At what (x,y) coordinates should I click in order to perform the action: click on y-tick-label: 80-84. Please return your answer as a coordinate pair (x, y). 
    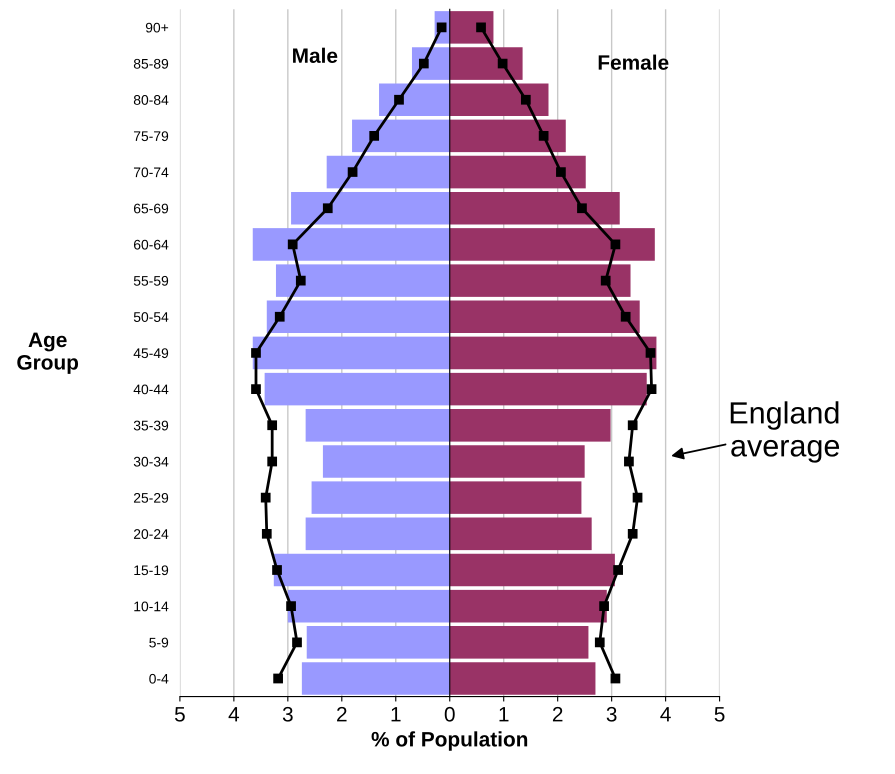
    Looking at the image, I should click on (151, 100).